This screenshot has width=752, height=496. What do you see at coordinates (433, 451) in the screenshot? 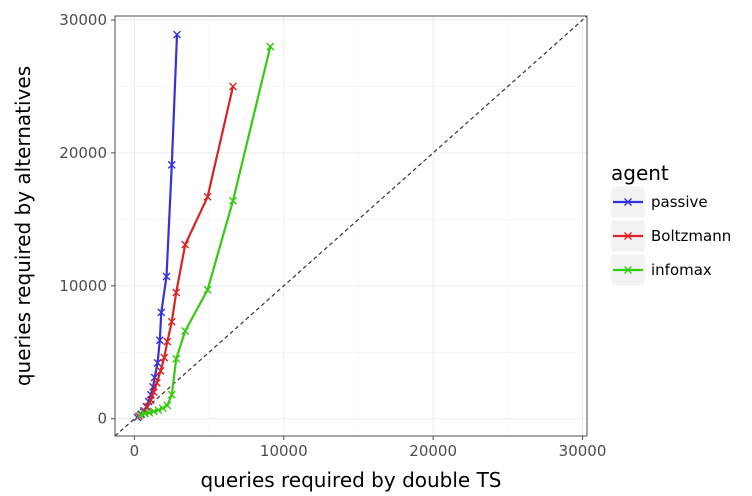
I see `x-tick-label: 20000` at bounding box center [433, 451].